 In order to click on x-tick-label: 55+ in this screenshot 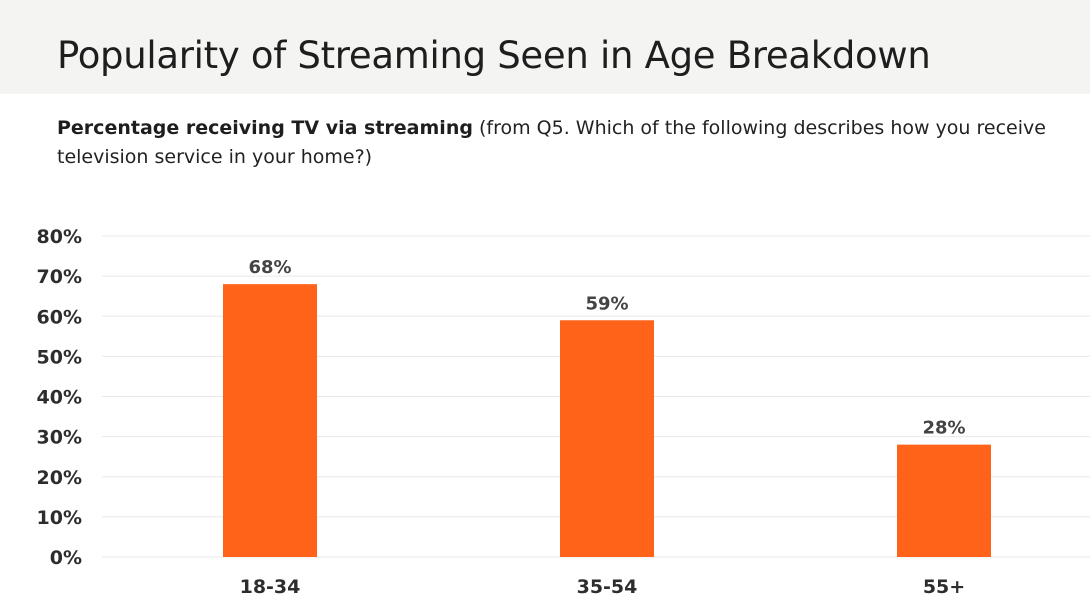, I will do `click(944, 587)`.